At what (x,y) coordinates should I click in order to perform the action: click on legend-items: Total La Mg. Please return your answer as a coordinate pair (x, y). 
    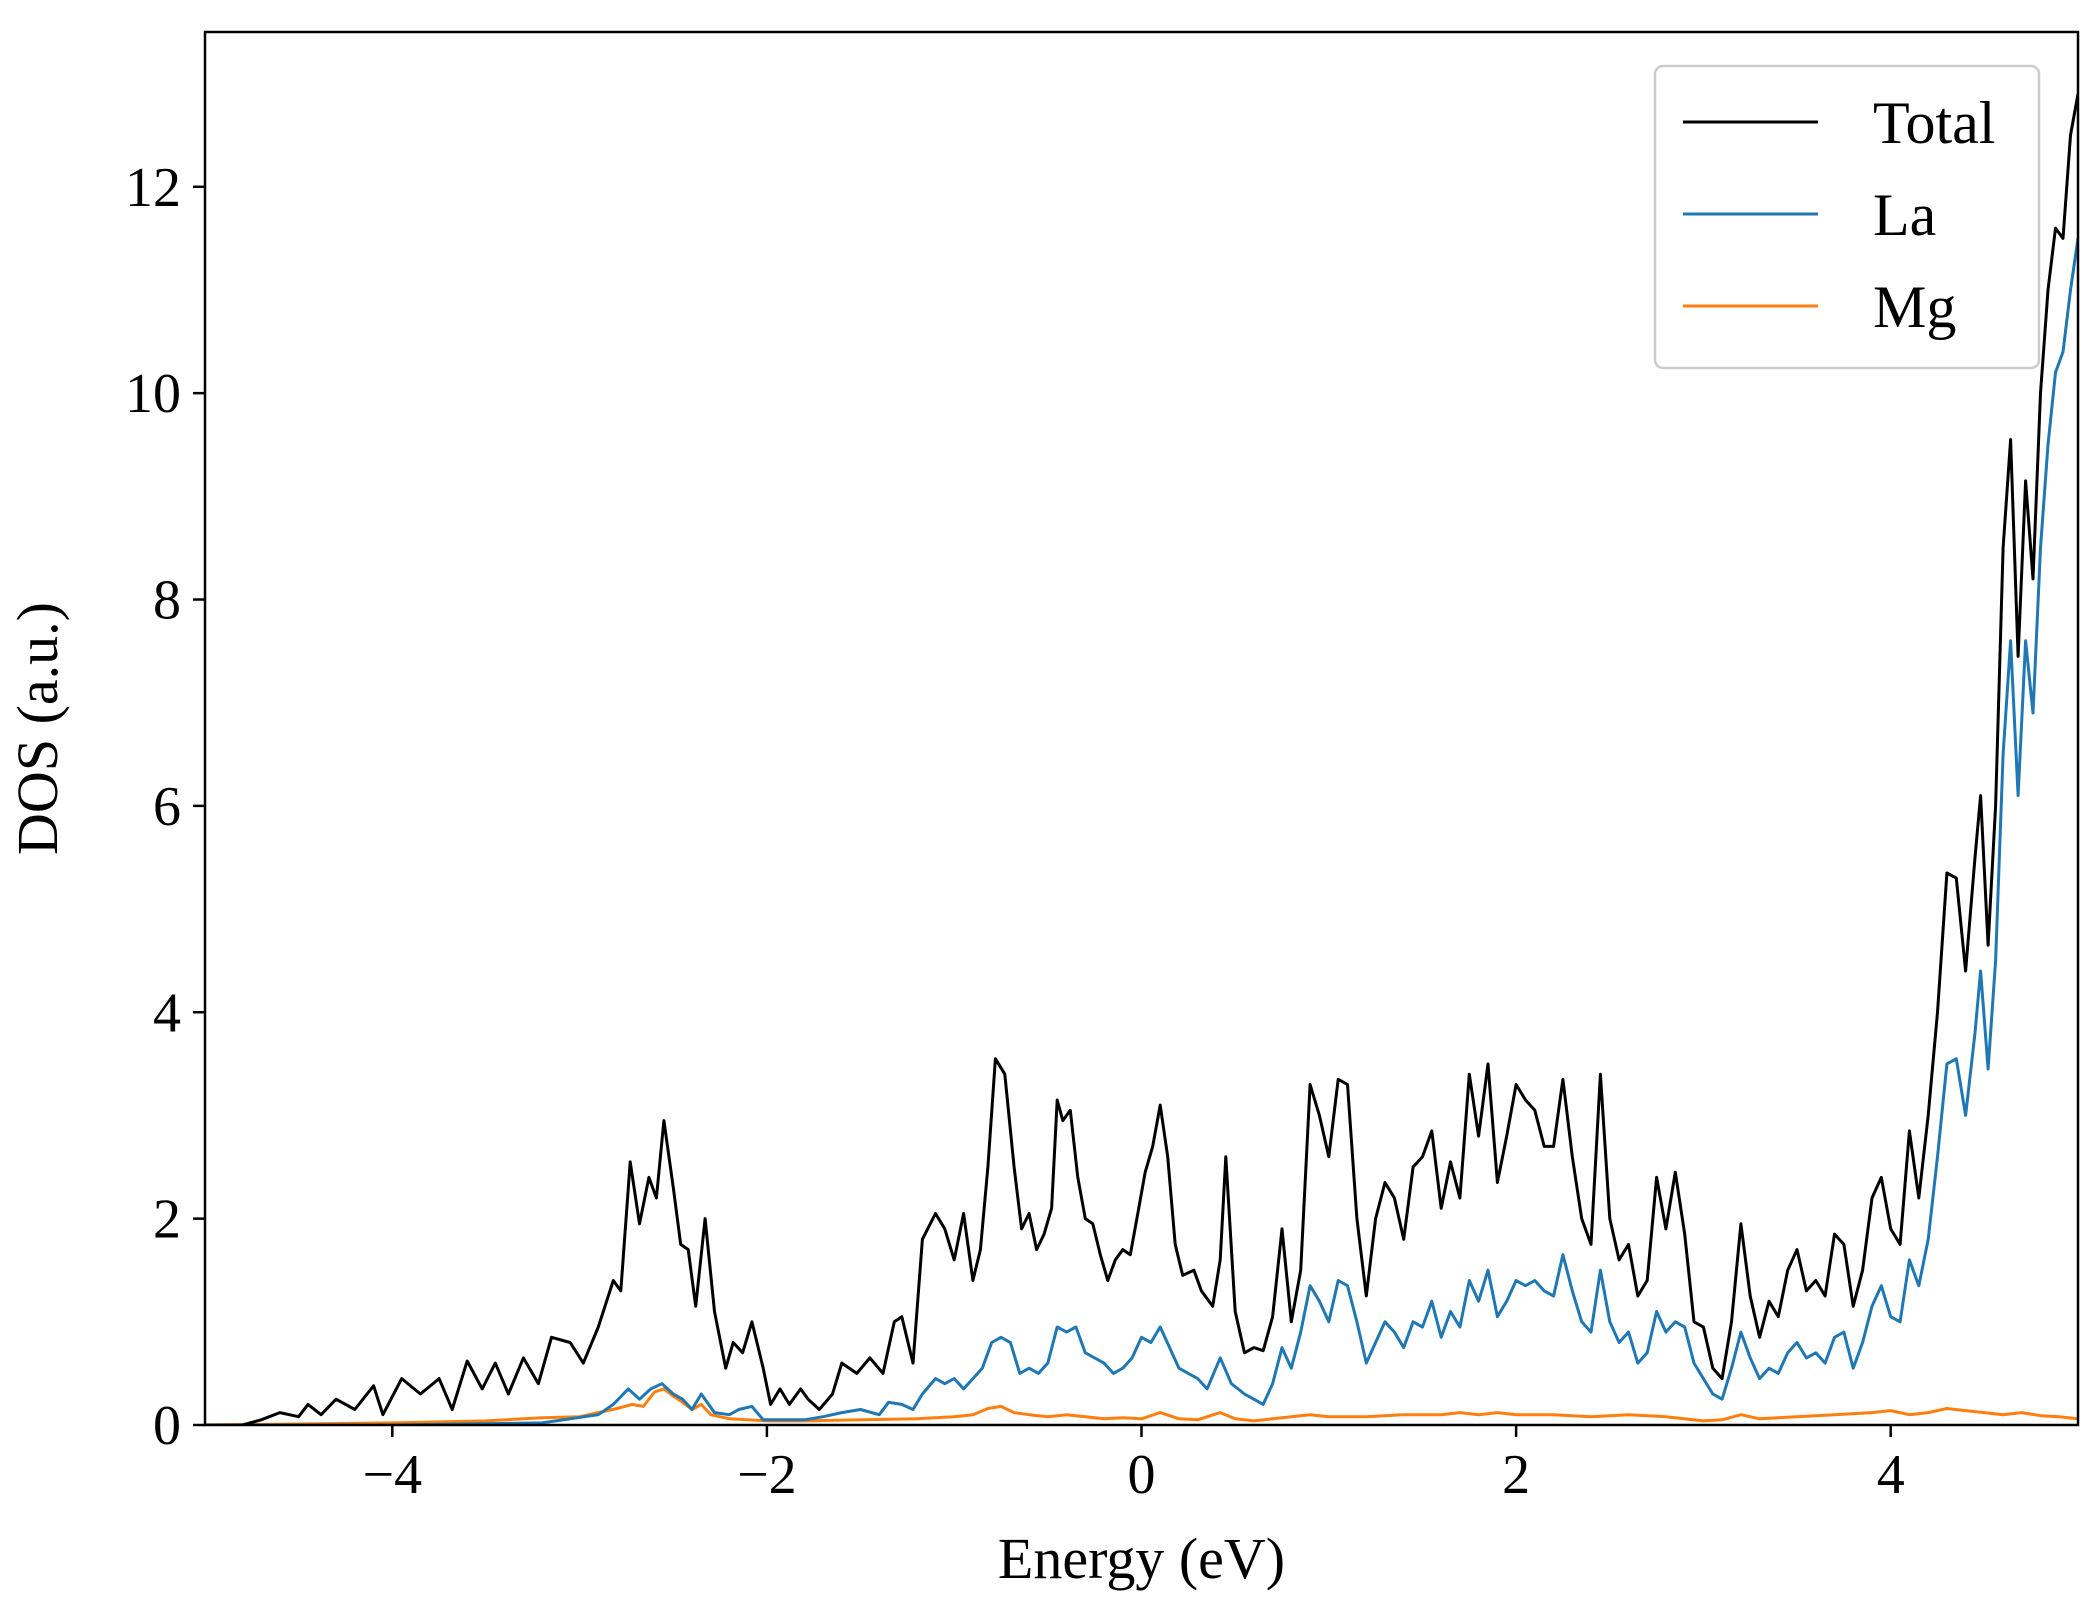
    Looking at the image, I should click on (1839, 215).